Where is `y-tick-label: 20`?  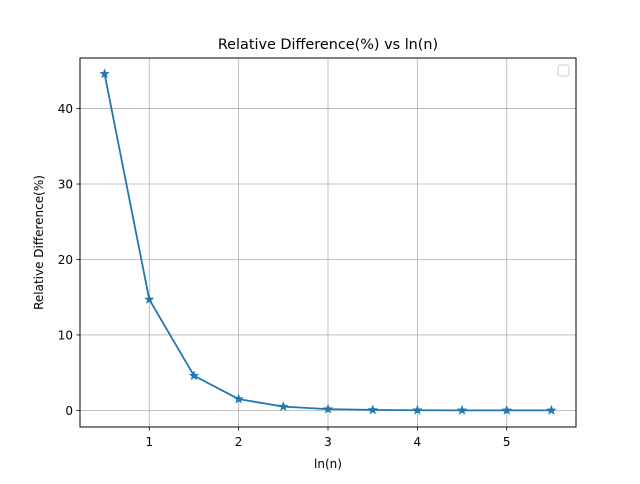
y-tick-label: 20 is located at coordinates (65, 260).